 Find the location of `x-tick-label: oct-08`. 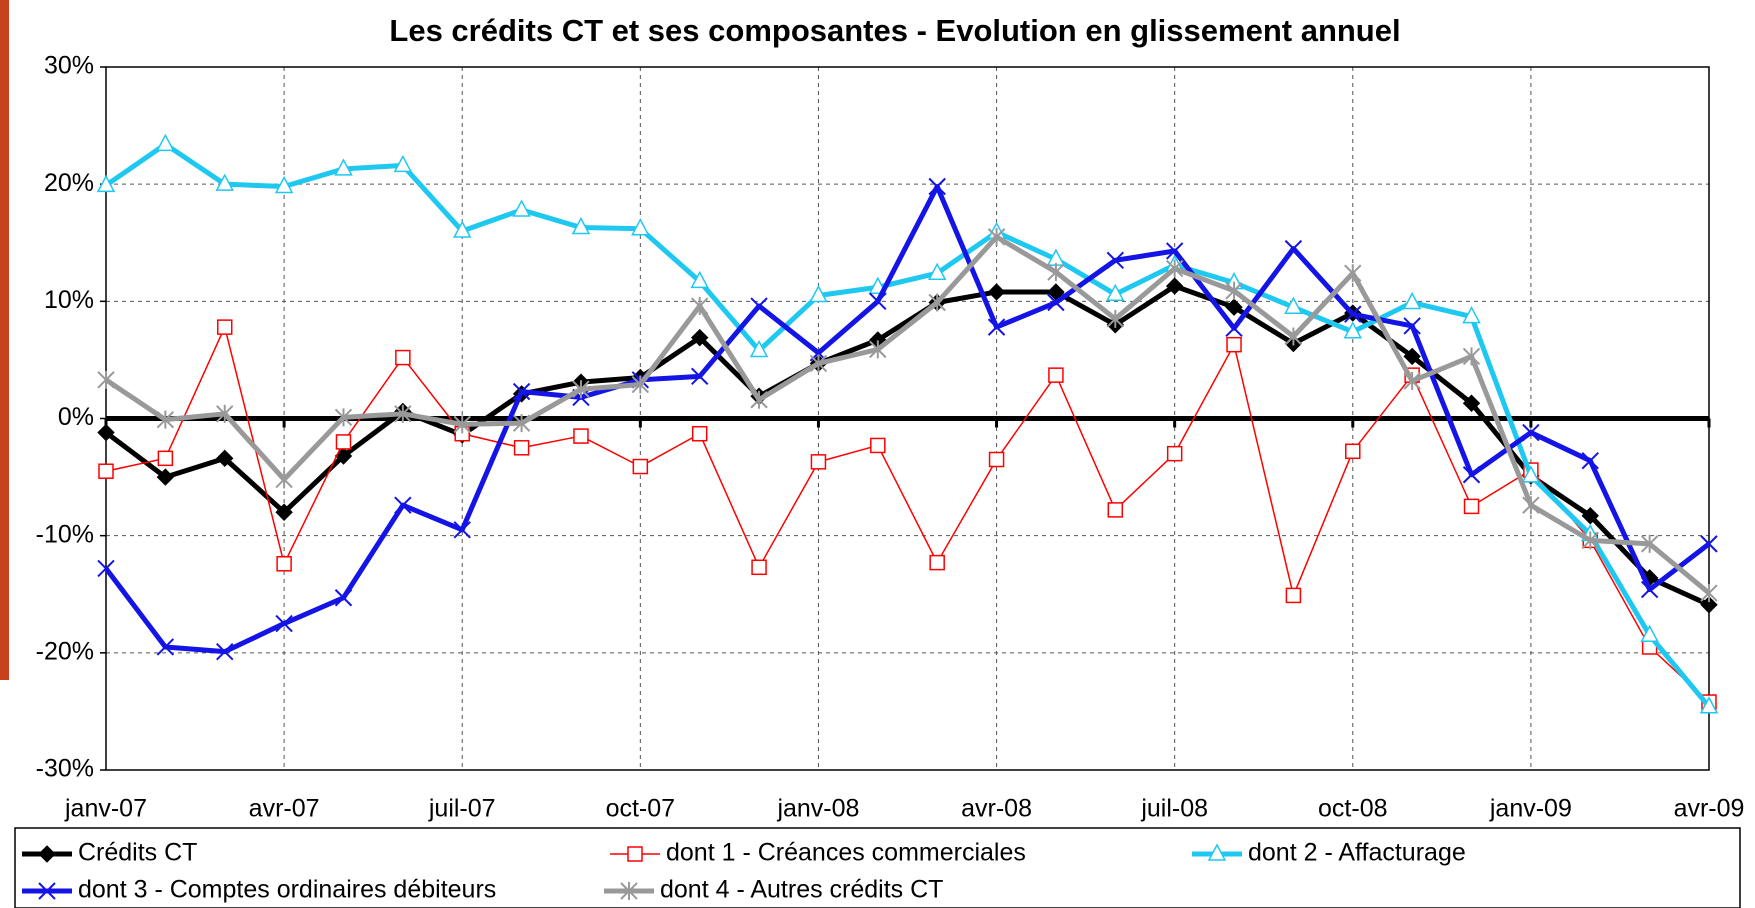

x-tick-label: oct-08 is located at coordinates (1352, 809).